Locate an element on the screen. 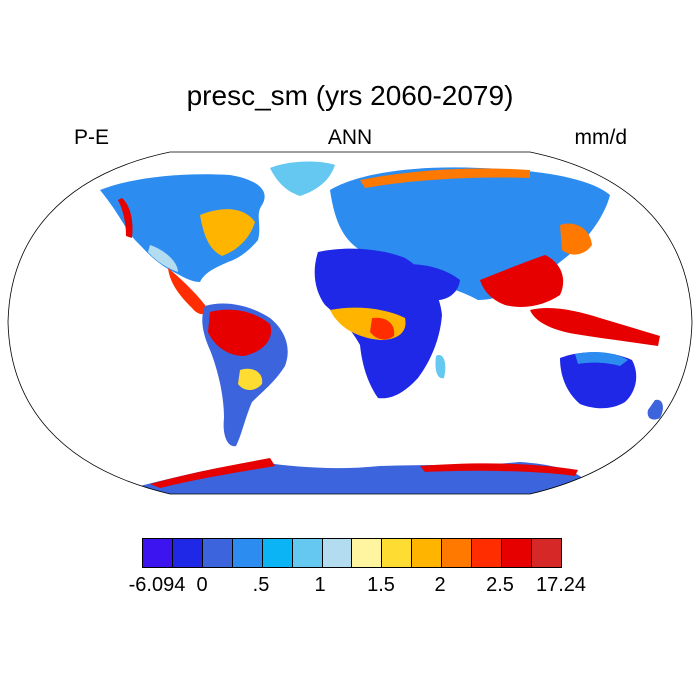  colorbar-label: 2.5 is located at coordinates (500, 585).